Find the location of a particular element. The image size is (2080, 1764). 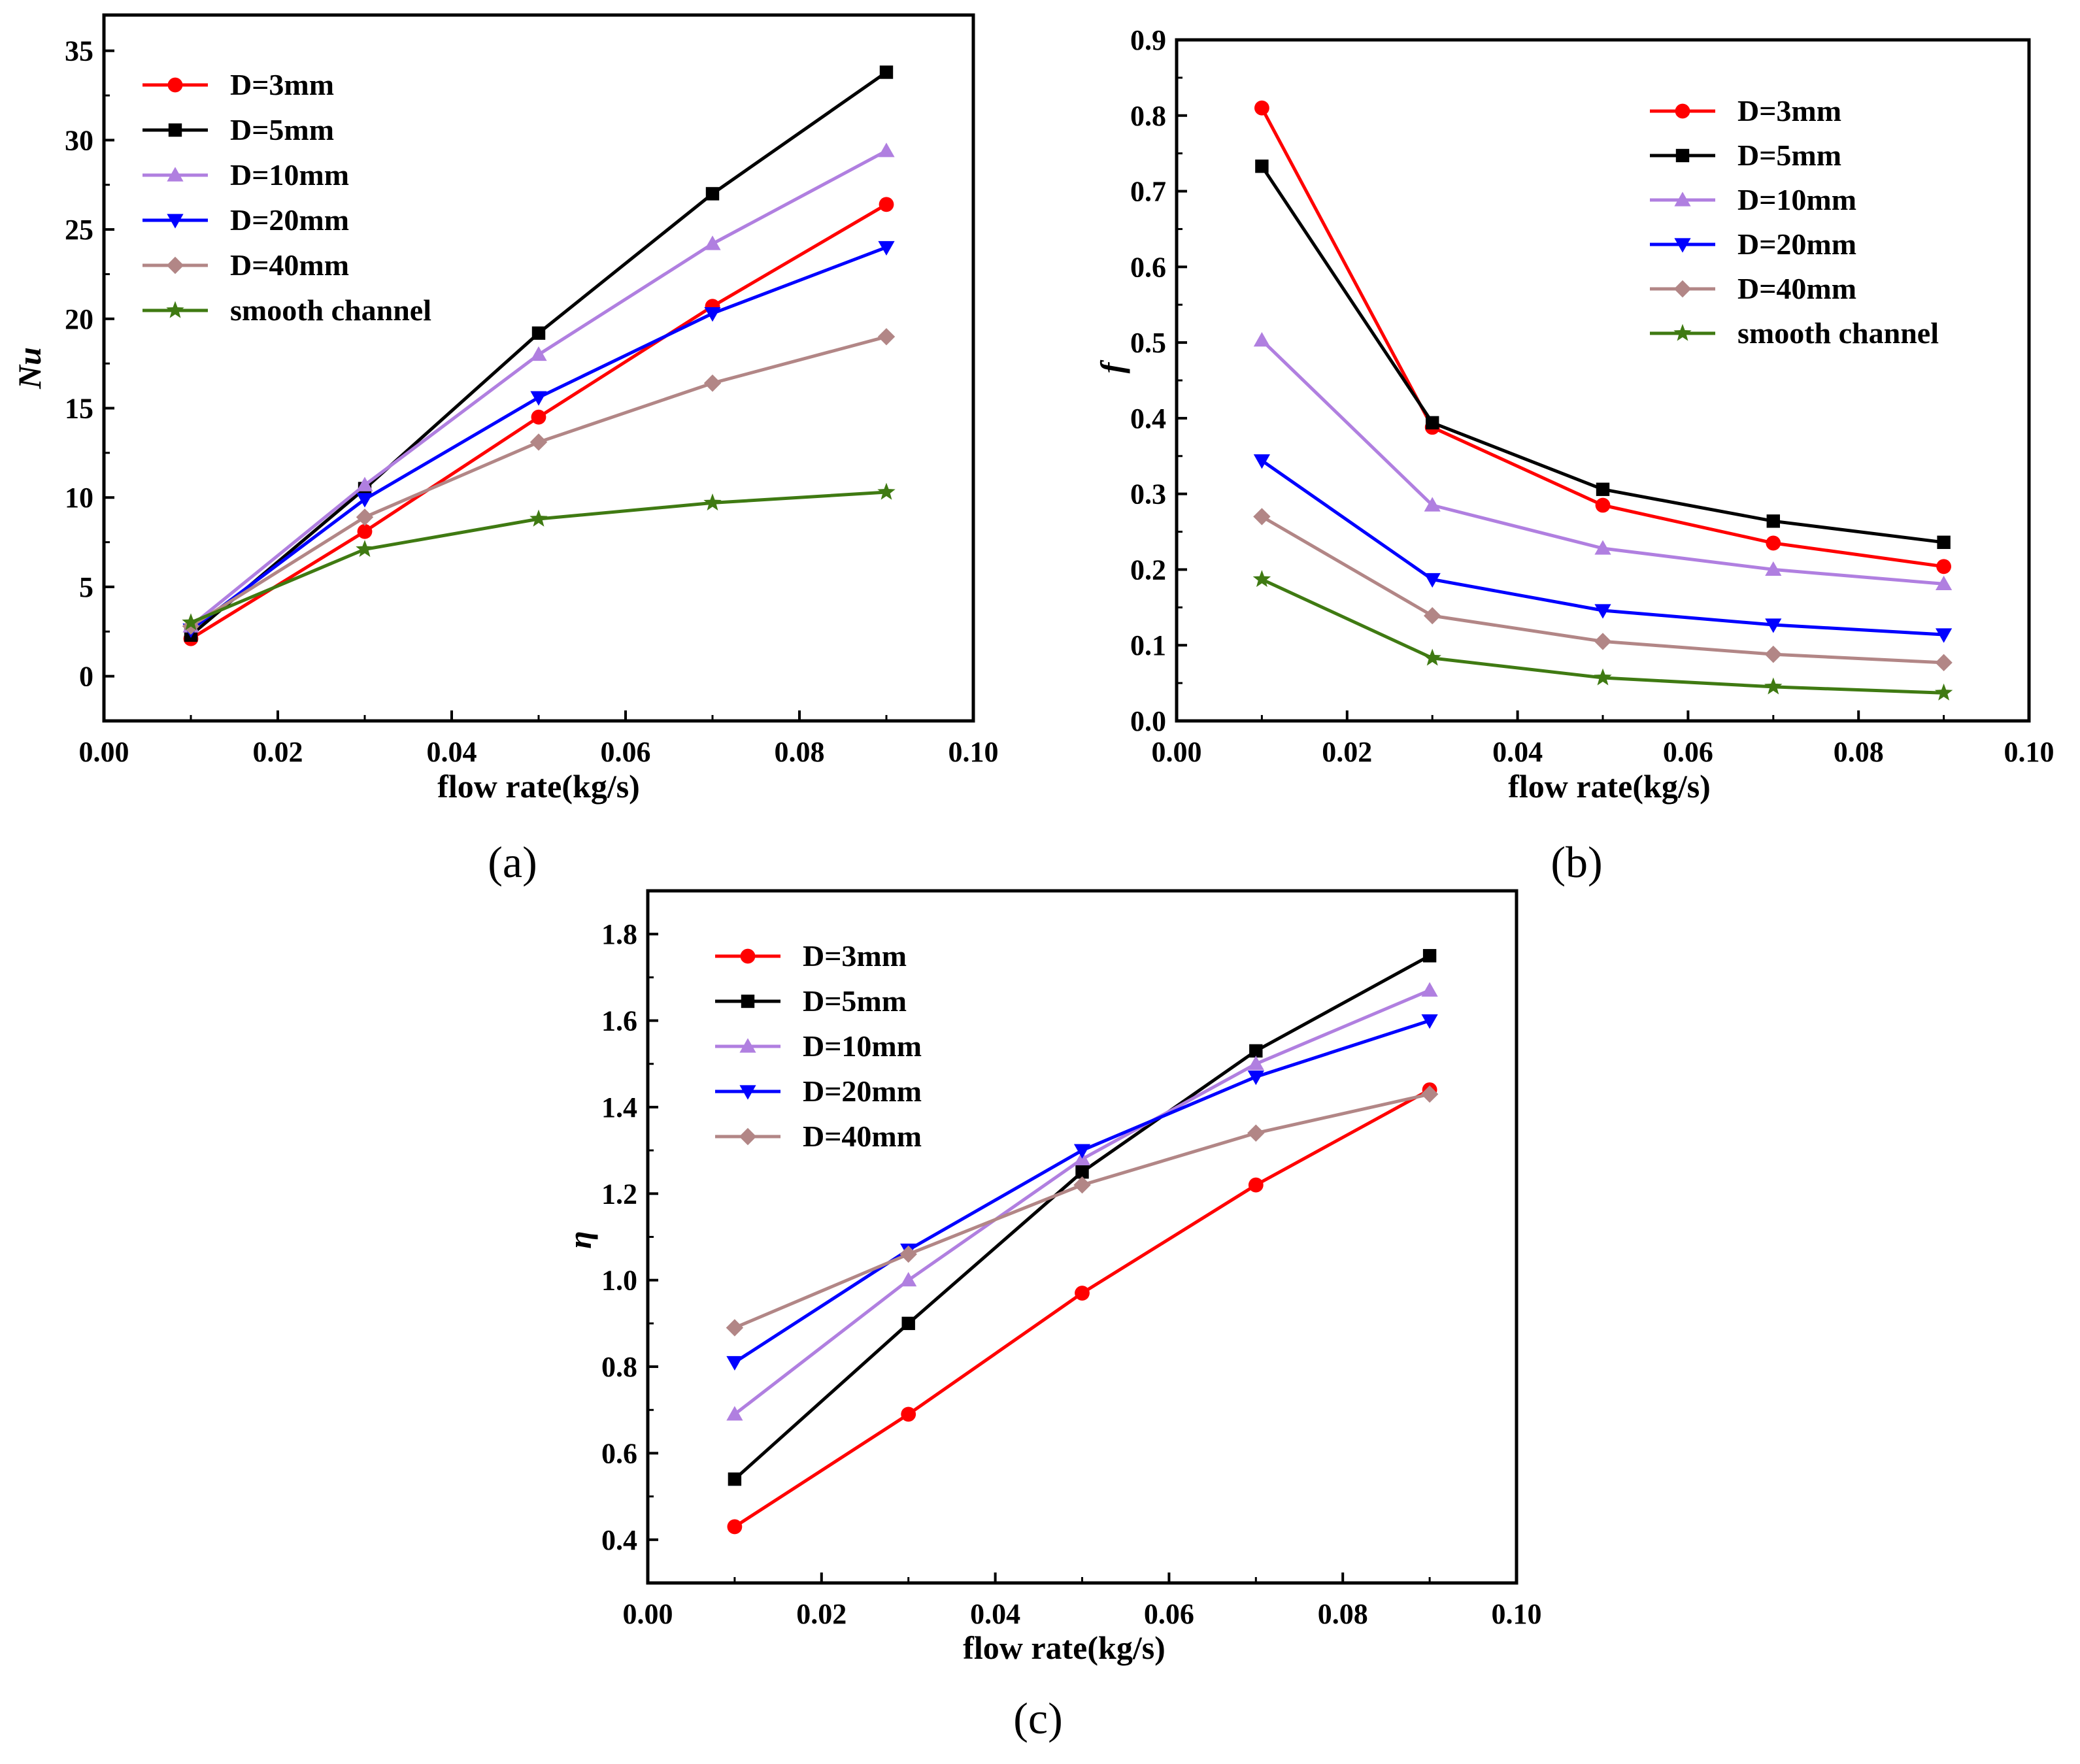

y-tick-label: 0.4 is located at coordinates (619, 1540).